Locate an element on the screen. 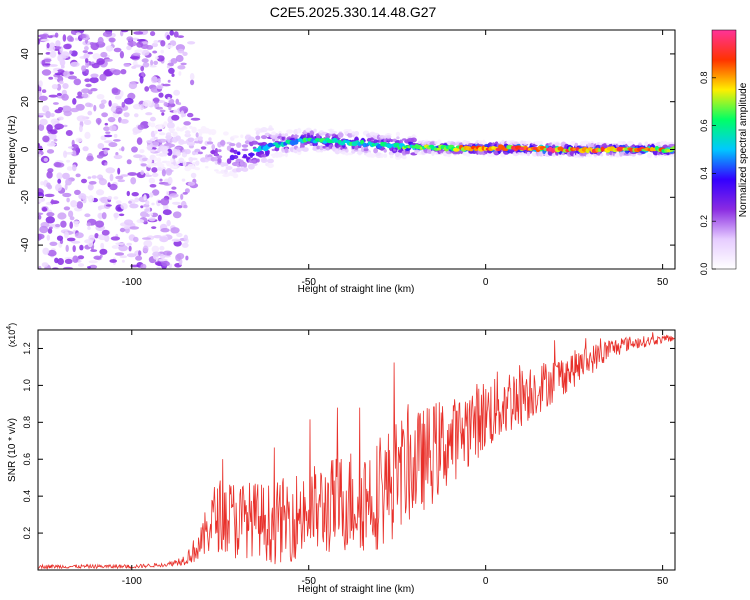 Image resolution: width=750 pixels, height=600 pixels. snr-y-tick-label: 1.0 is located at coordinates (27, 385).